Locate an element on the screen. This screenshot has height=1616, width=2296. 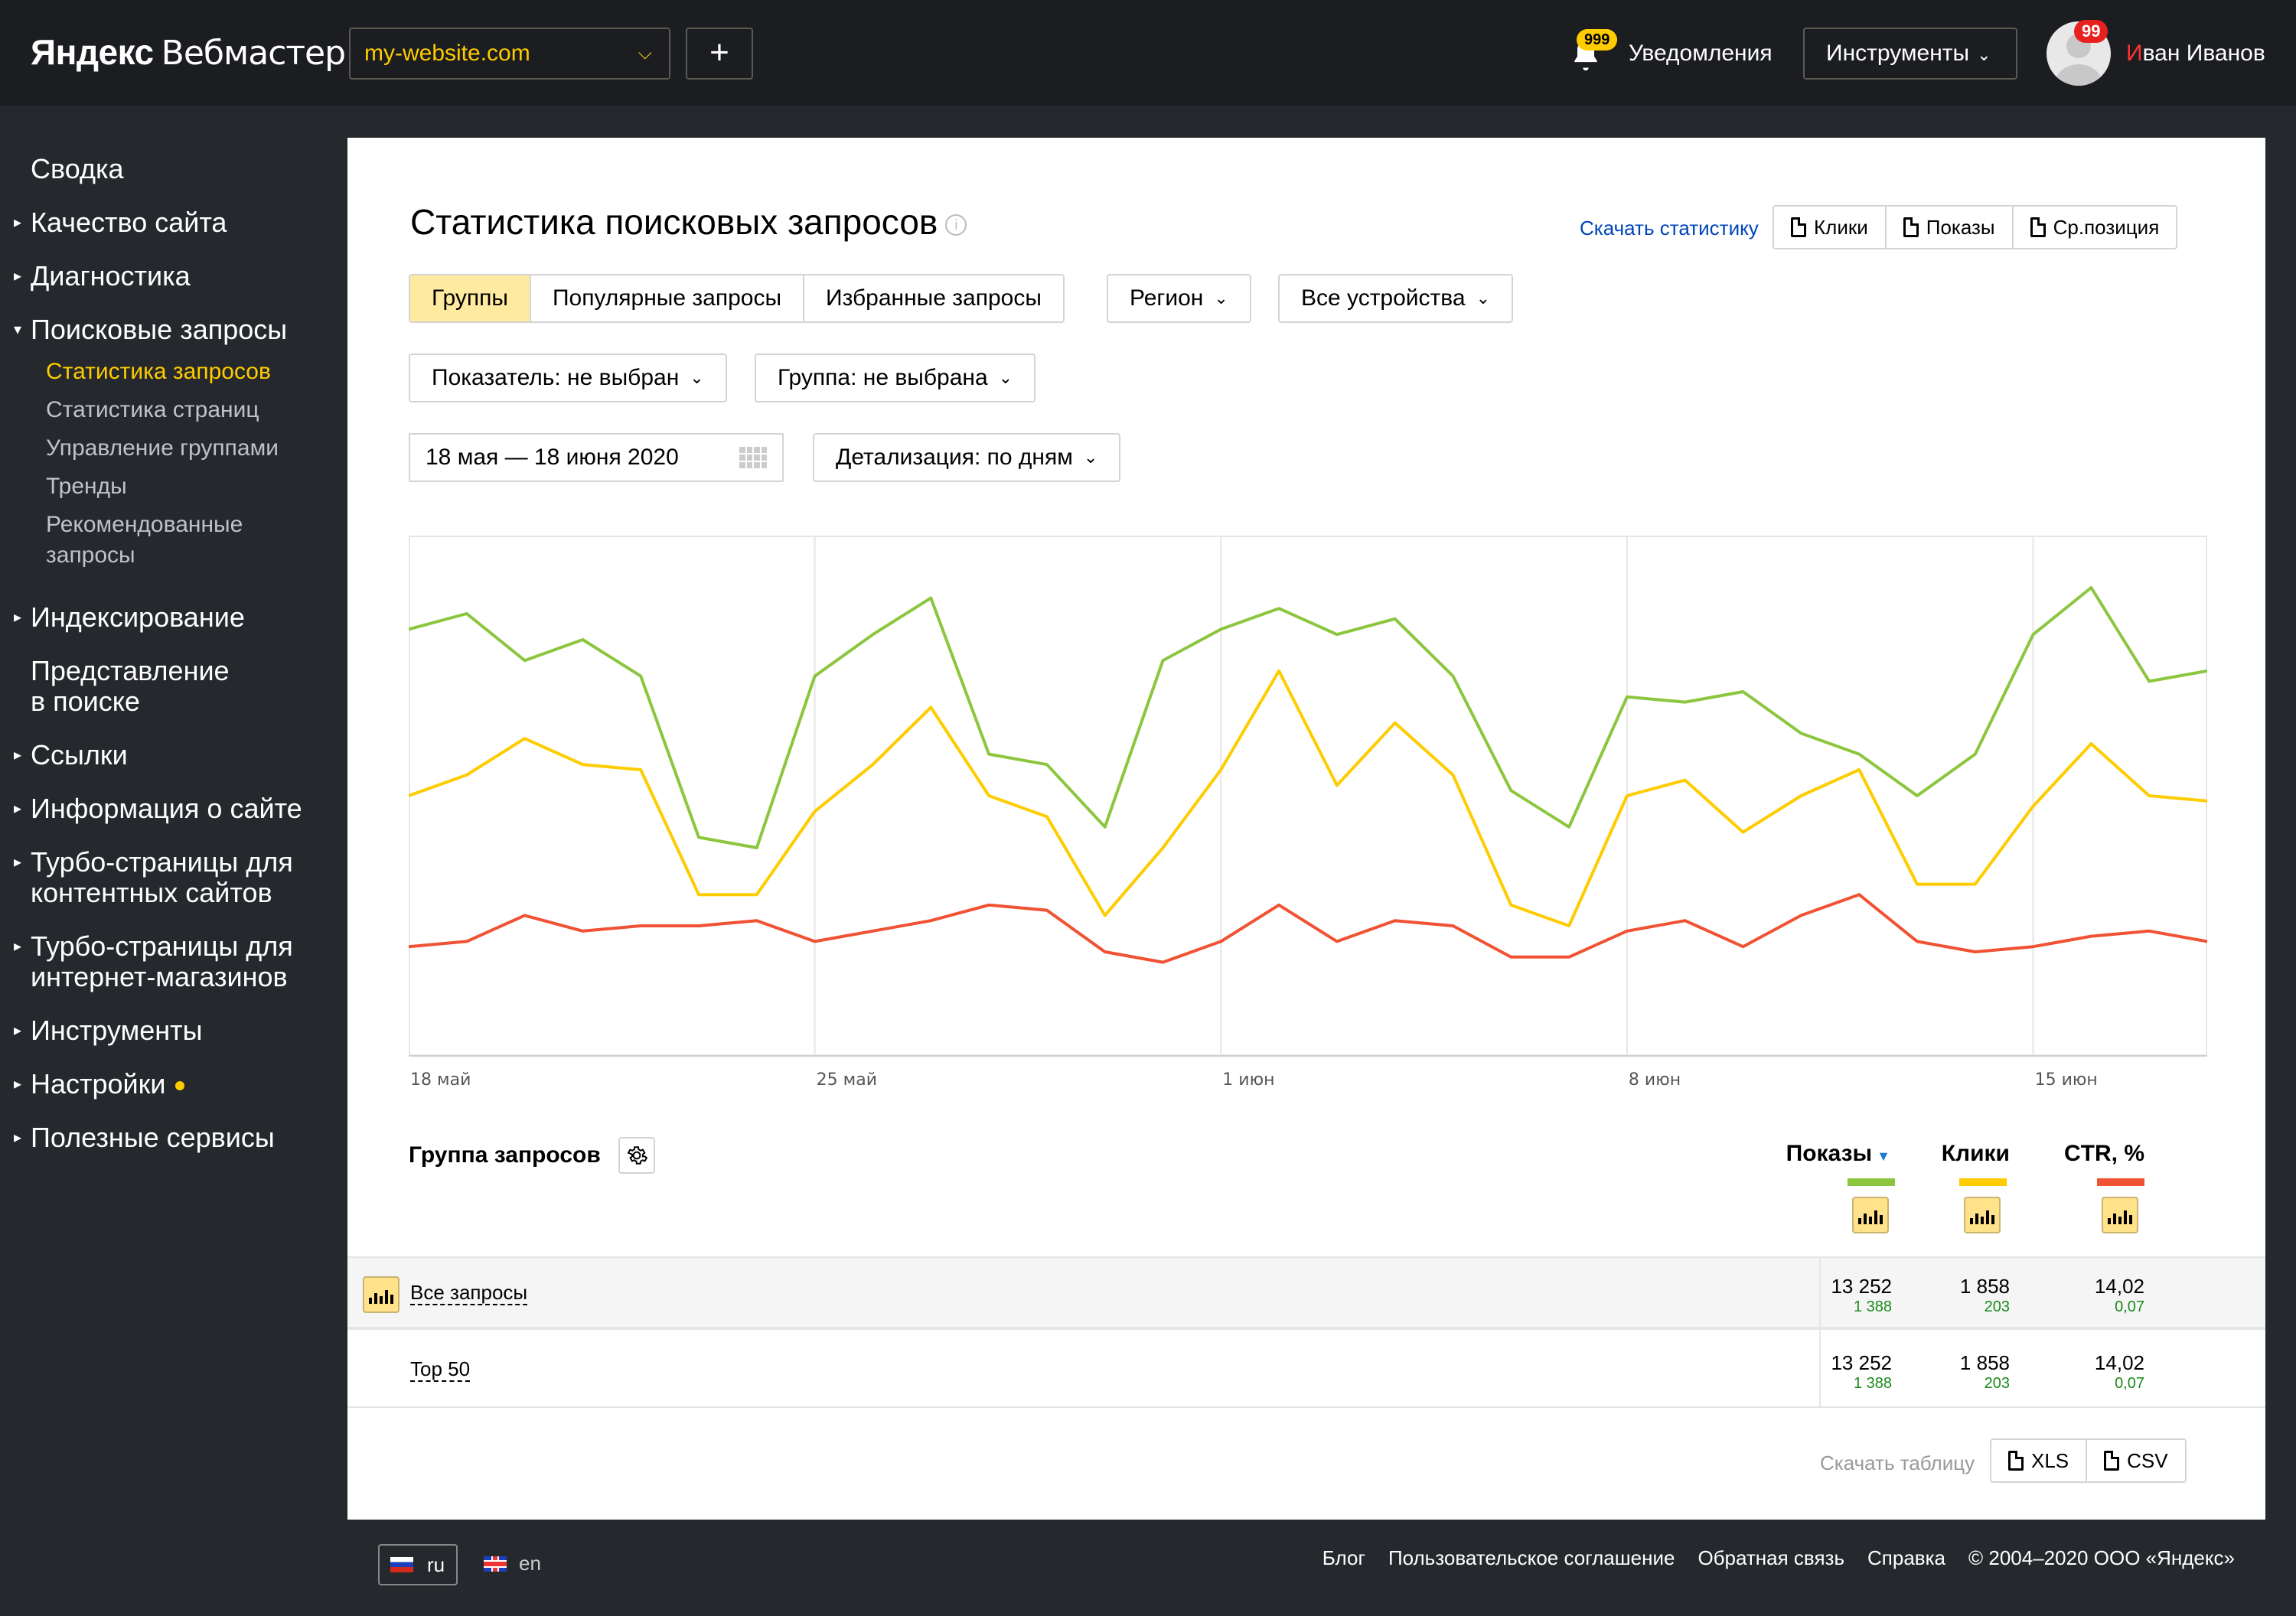
sidebar-item-turbo-content-line2: контентных сайтов is located at coordinates (151, 892).